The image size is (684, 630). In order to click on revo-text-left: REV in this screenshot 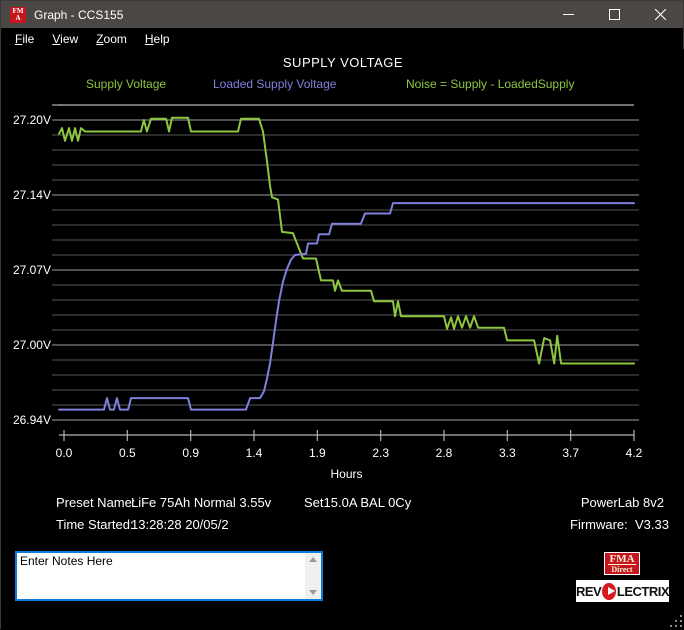, I will do `click(589, 591)`.